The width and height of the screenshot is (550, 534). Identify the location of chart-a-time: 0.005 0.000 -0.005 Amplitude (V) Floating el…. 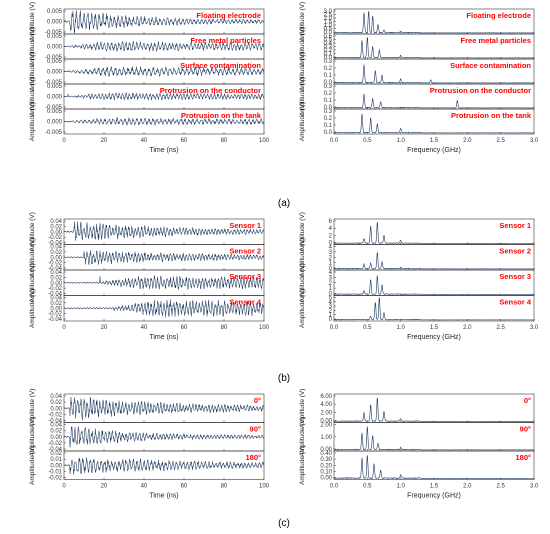
(149, 78).